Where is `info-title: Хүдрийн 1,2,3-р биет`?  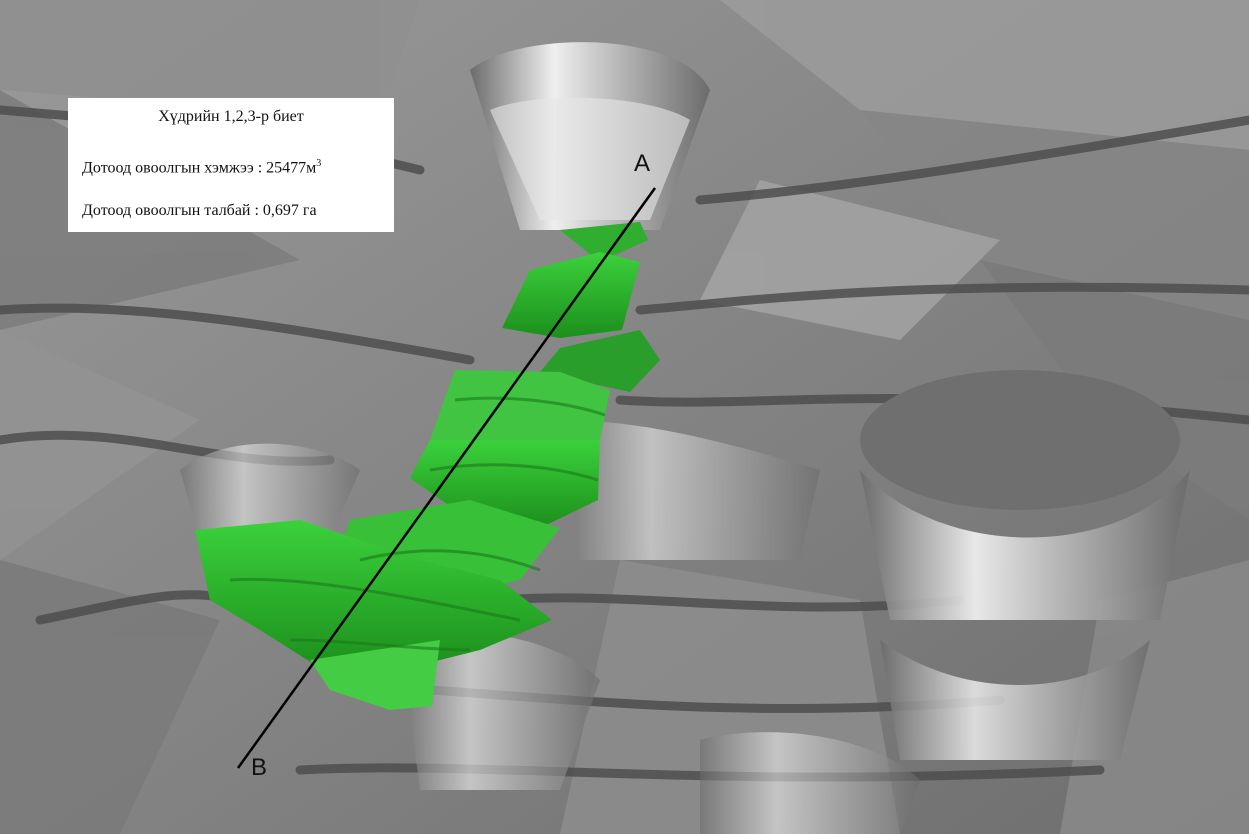
info-title: Хүдрийн 1,2,3-р биет is located at coordinates (231, 116).